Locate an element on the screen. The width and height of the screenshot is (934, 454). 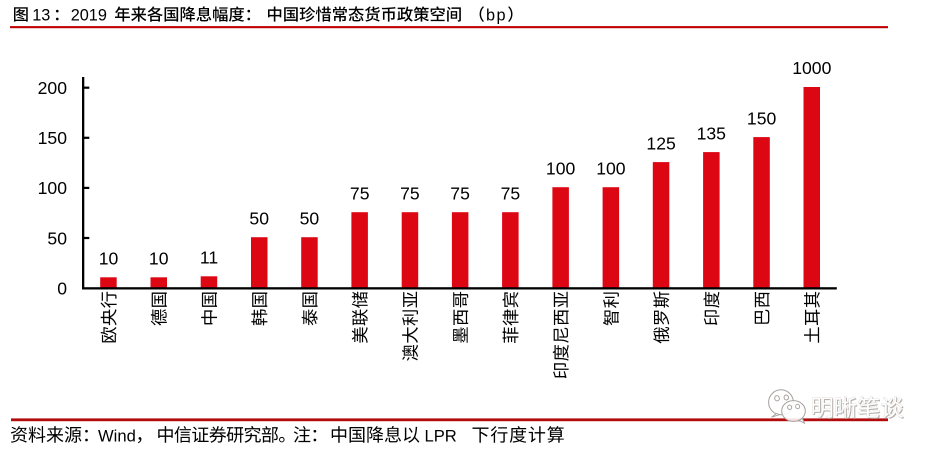
svg-text: 2019 is located at coordinates (89, 15).